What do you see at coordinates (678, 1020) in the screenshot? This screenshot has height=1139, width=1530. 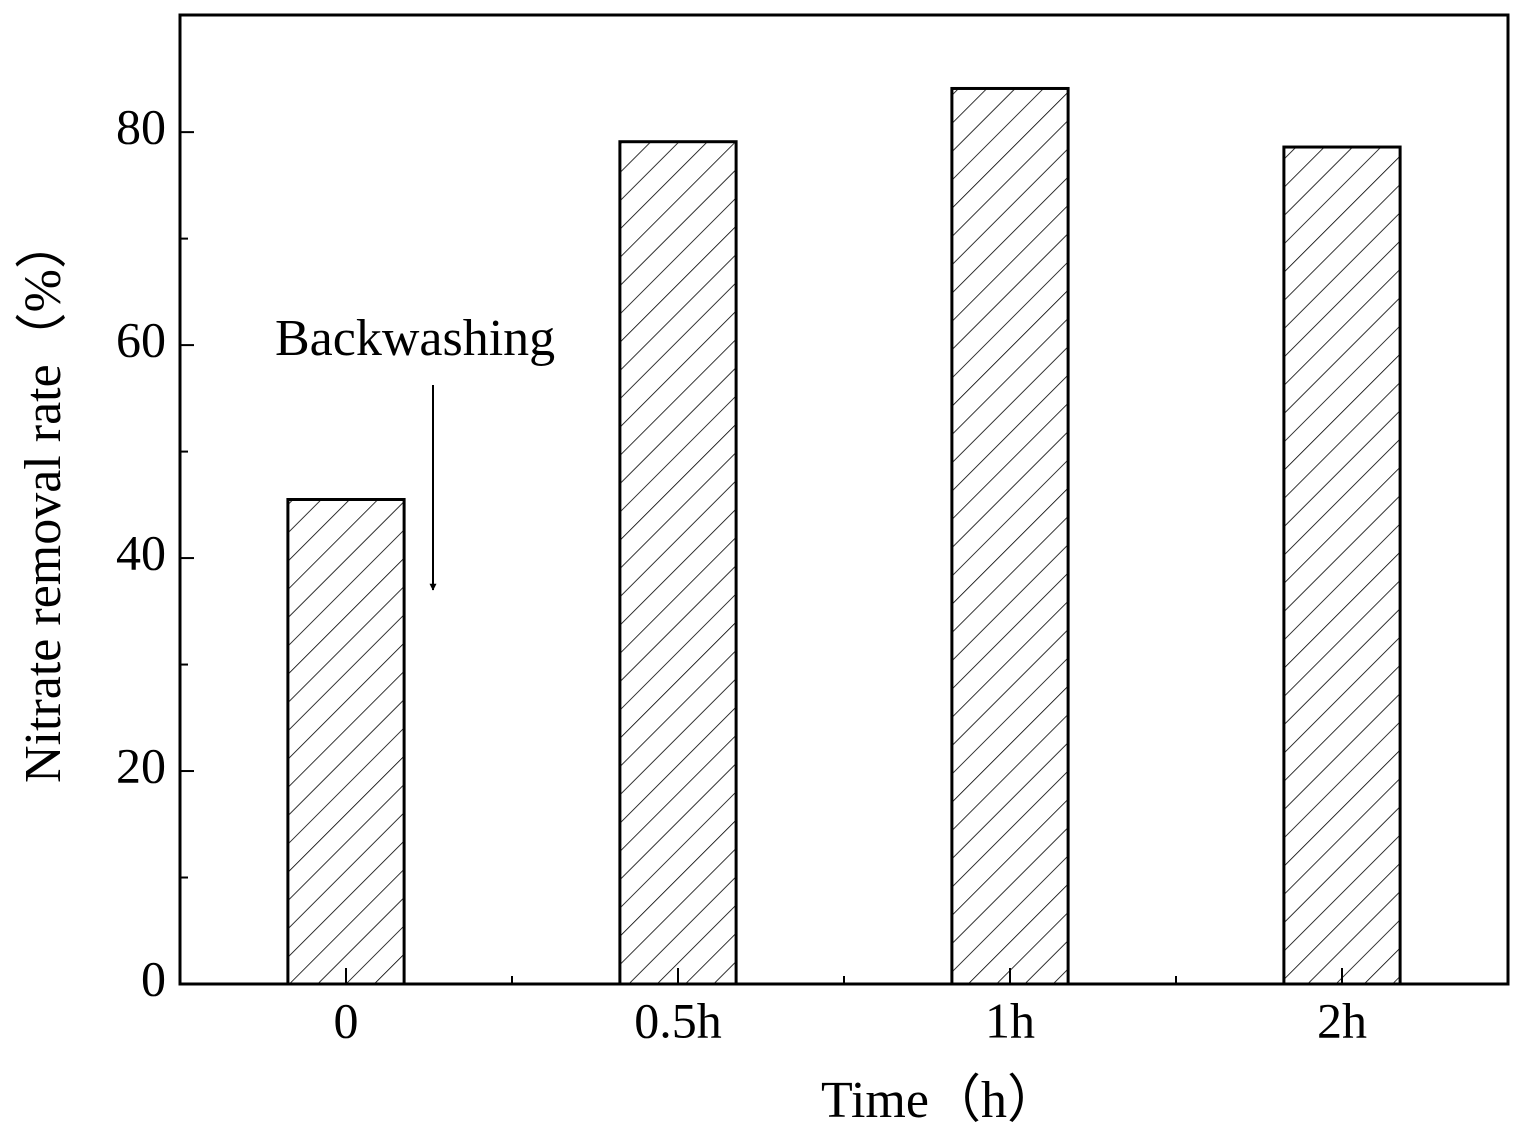 I see `x-tick-label: 0.5h` at bounding box center [678, 1020].